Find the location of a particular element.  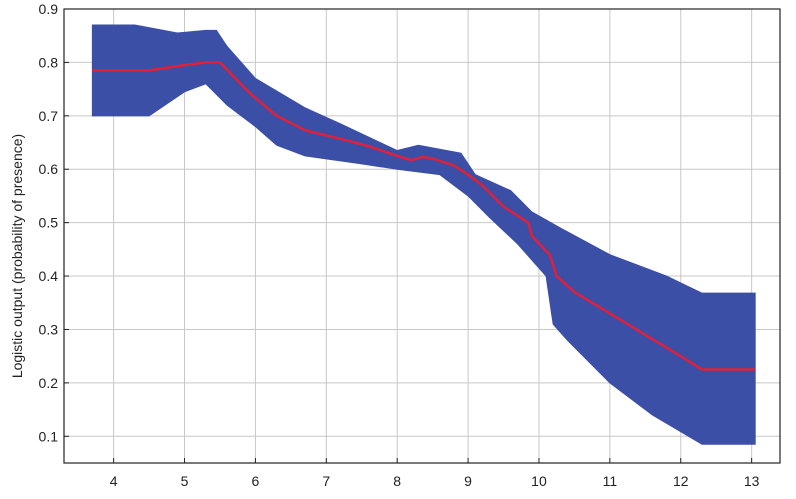

y-tick-label: 0.6 is located at coordinates (49, 169).